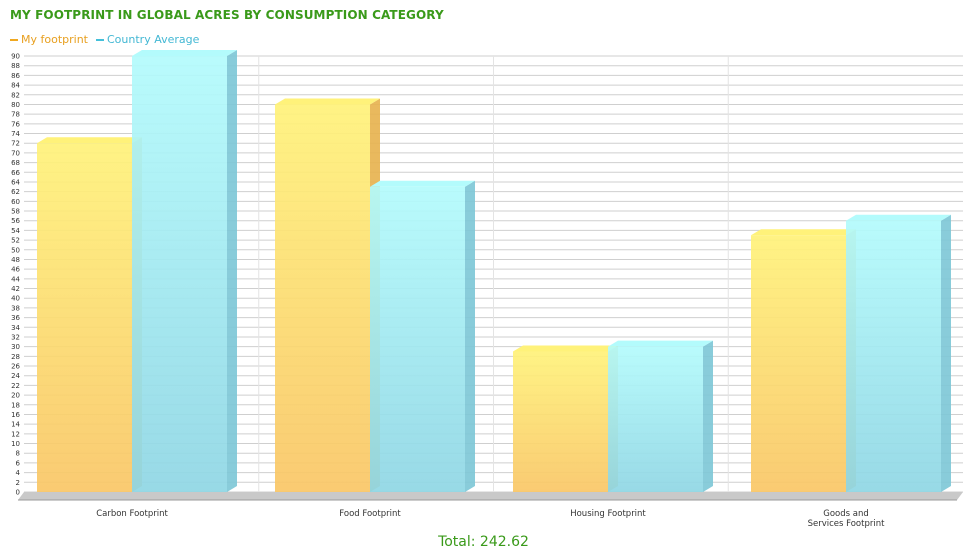  I want to click on y-tick-label: 72, so click(15, 144).